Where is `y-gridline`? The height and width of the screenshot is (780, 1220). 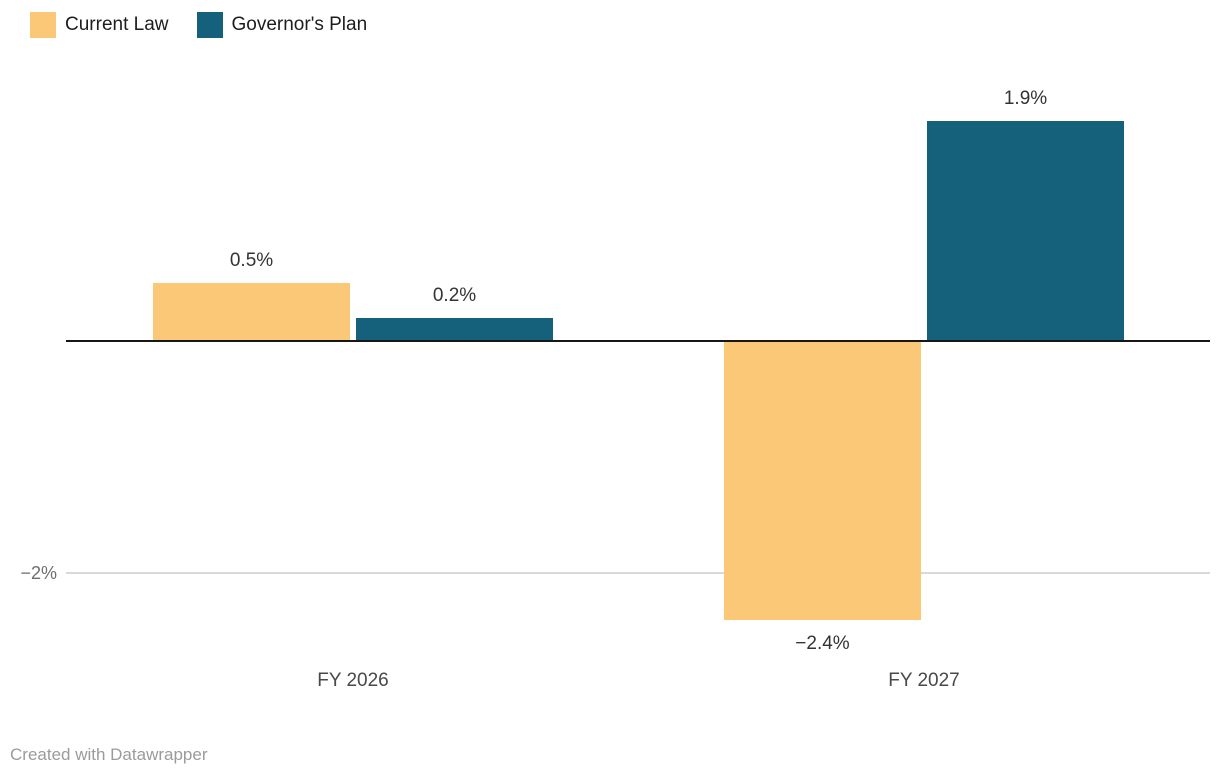
y-gridline is located at coordinates (638, 573).